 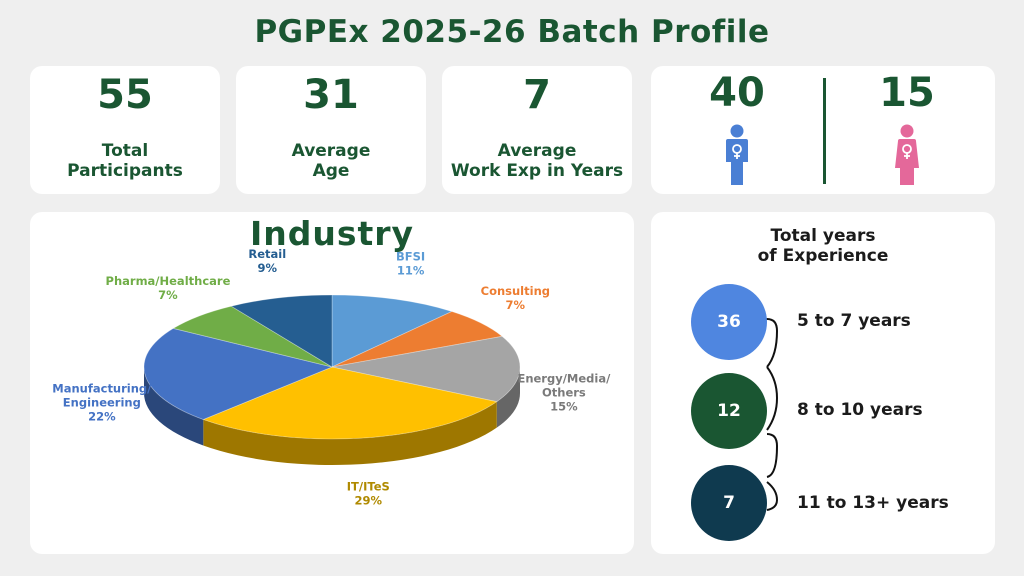 I want to click on pie-label: Retail 9%, so click(x=267, y=261).